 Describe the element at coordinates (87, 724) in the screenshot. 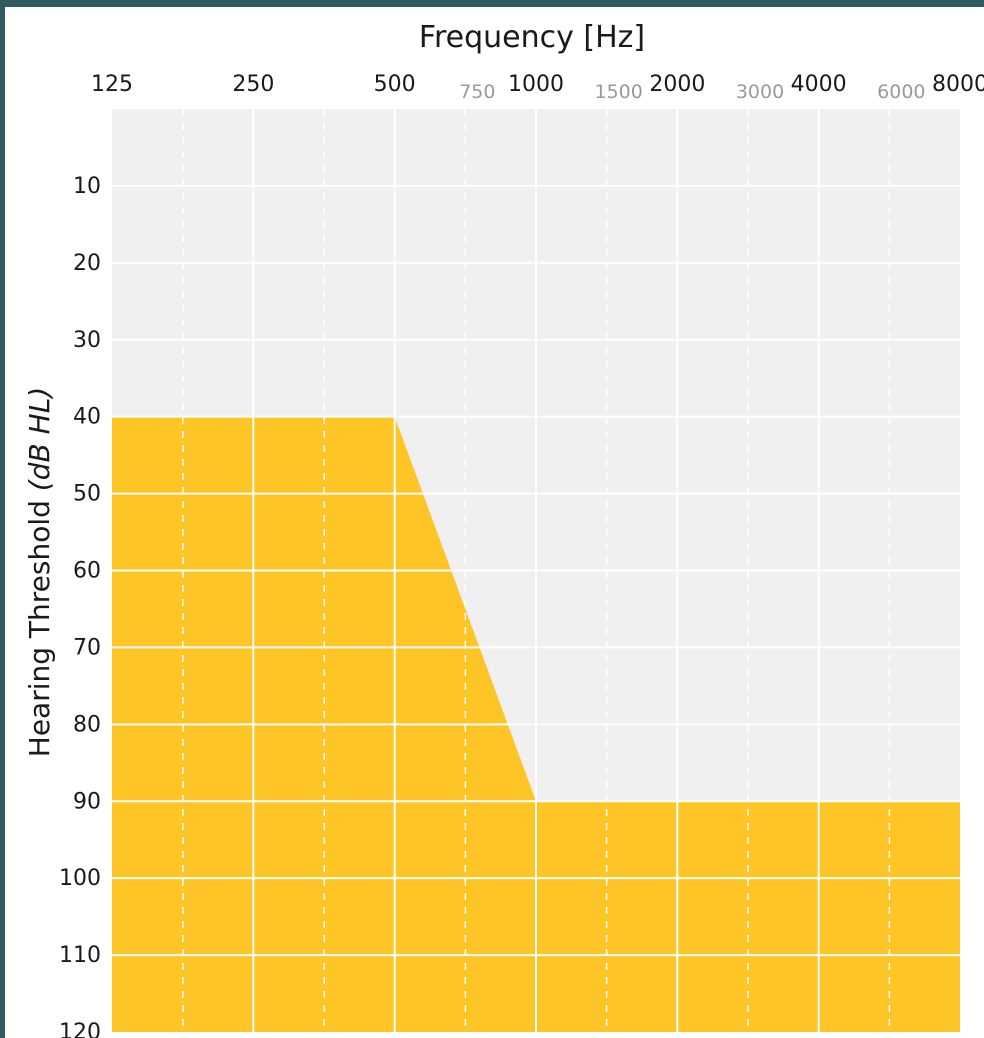

I see `y-tick-label: 80` at that location.